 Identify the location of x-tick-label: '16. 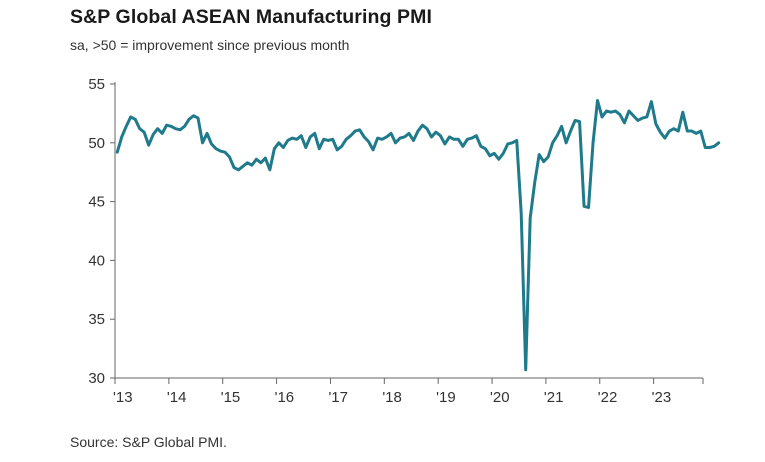
(285, 397).